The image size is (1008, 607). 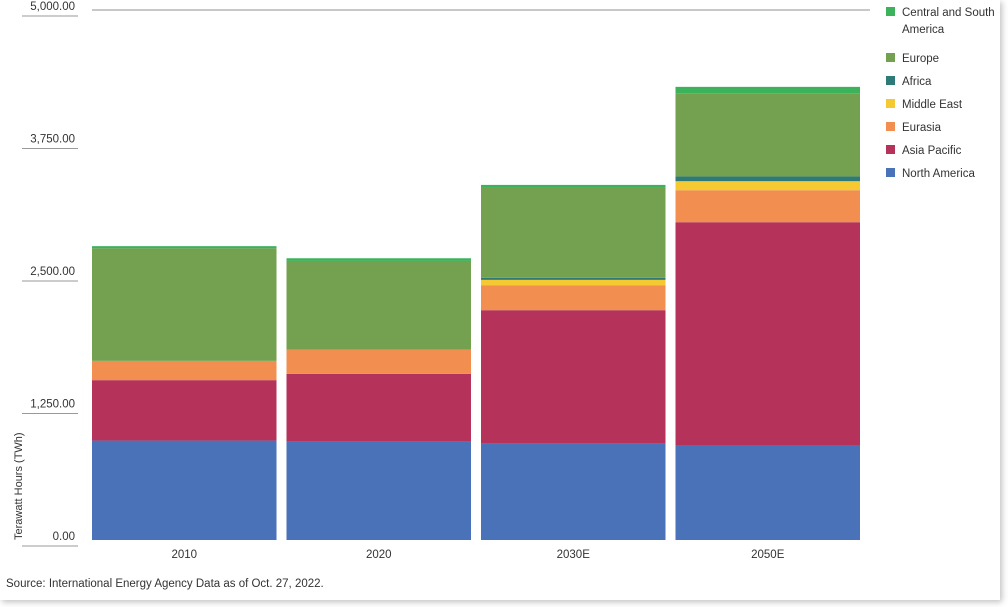 What do you see at coordinates (477, 555) in the screenshot?
I see `x-axis-tick-labels: 2010 2020 2030E 2050E` at bounding box center [477, 555].